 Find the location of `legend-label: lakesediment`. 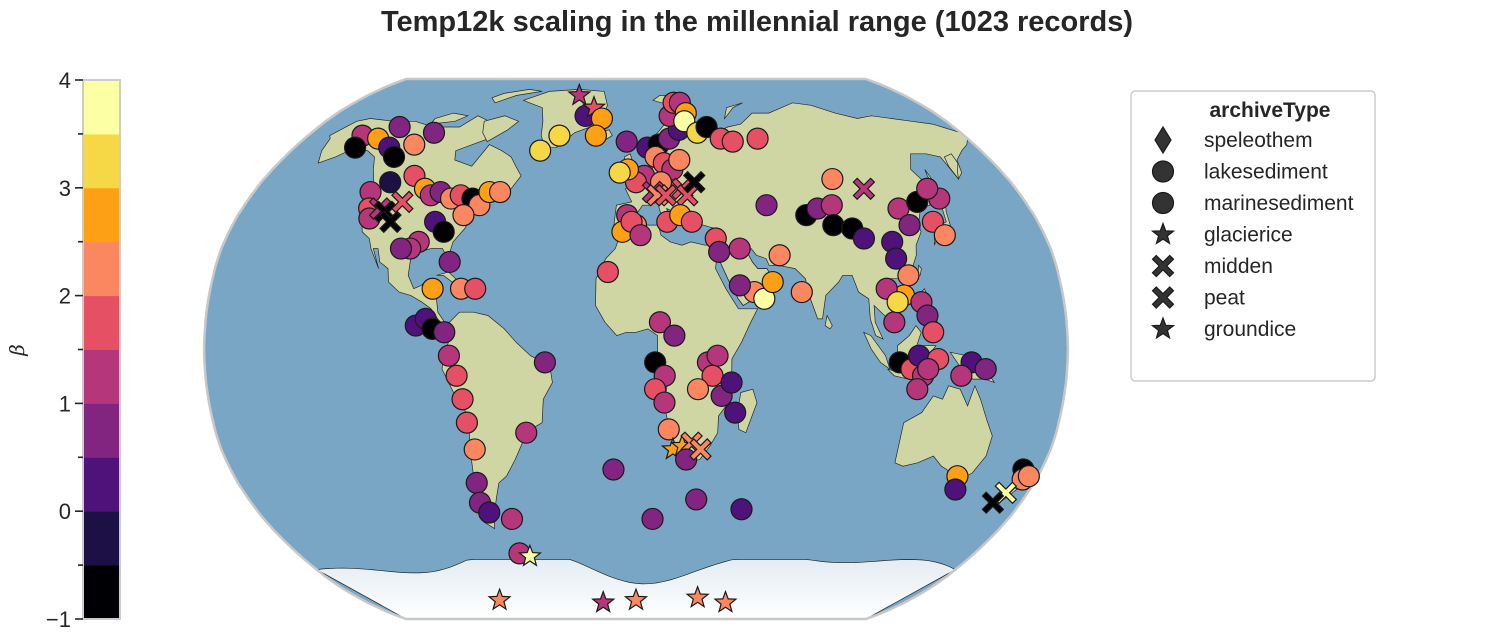

legend-label: lakesediment is located at coordinates (1266, 172).